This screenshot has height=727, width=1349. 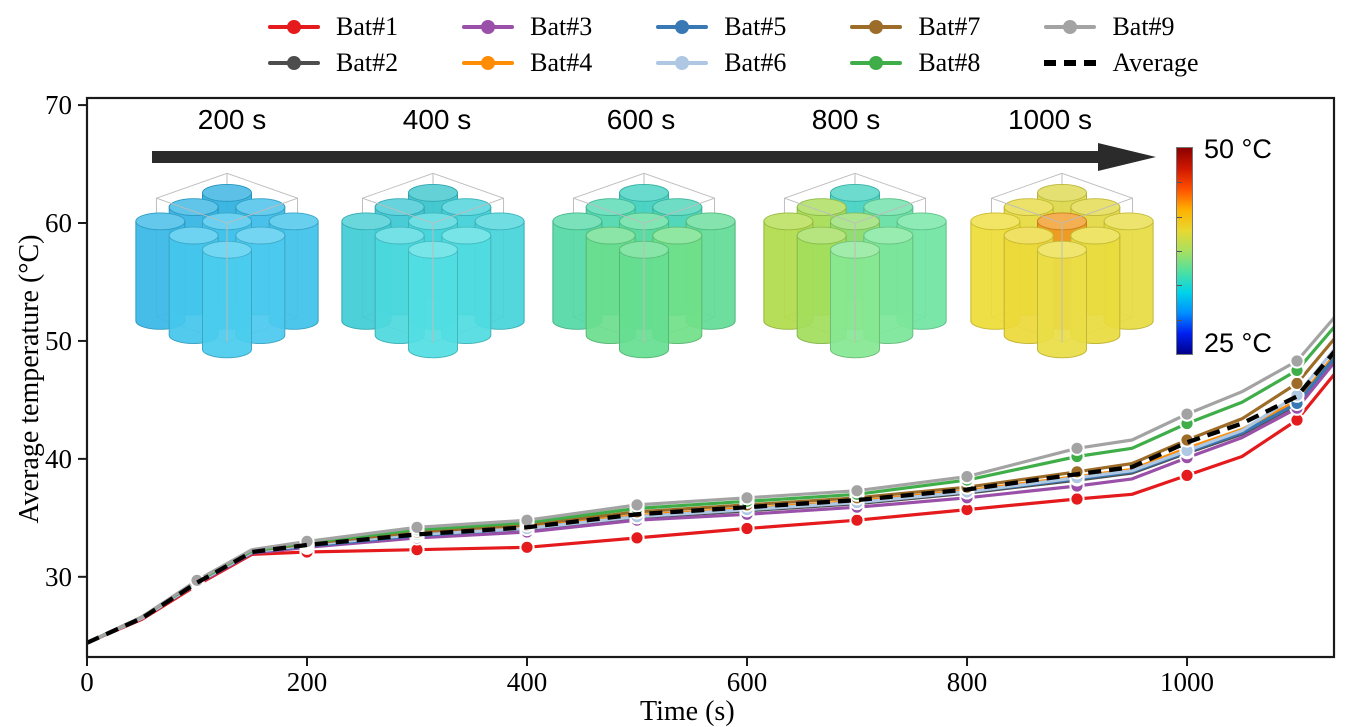 I want to click on x-tick-label: 400, so click(x=527, y=682).